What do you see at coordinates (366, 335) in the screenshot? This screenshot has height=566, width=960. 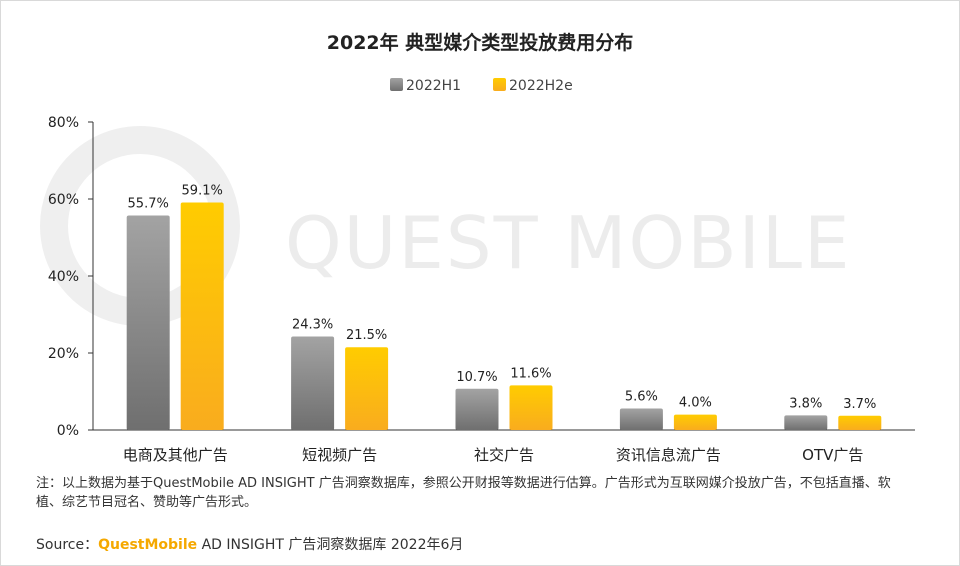 I see `data-label: 21.5%` at bounding box center [366, 335].